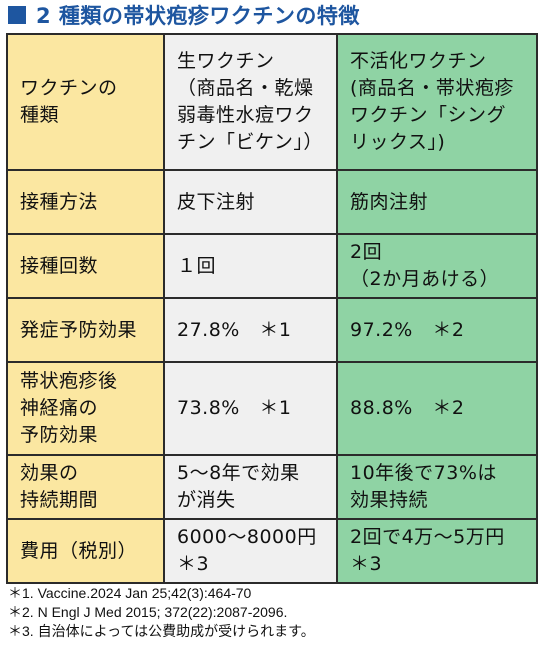  I want to click on live-vaccine-cell: 皮下注射, so click(250, 202).